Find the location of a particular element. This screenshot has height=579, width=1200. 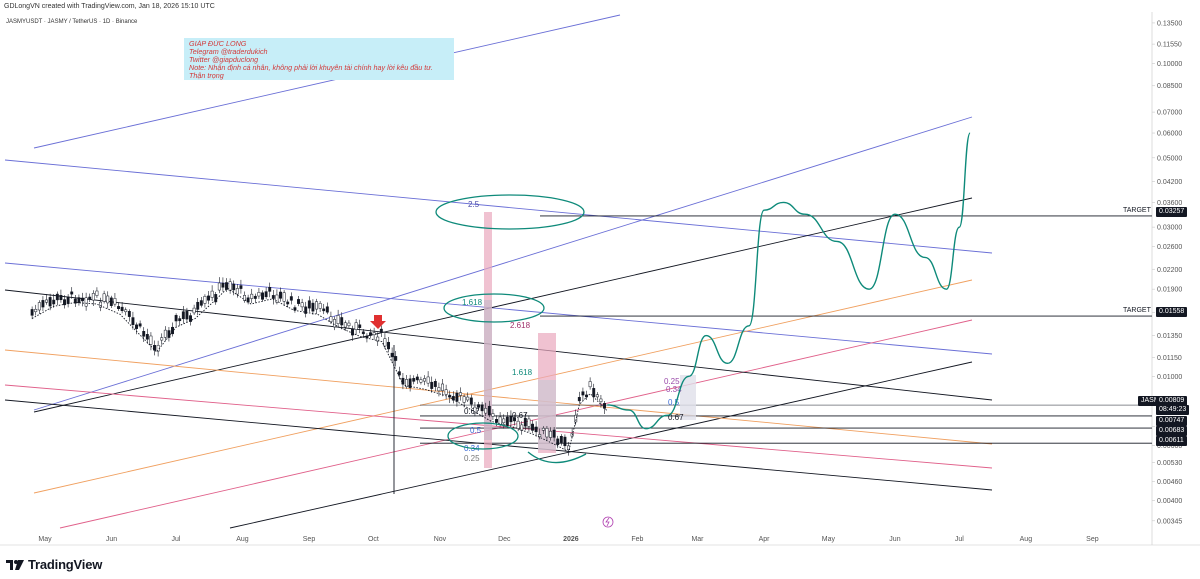

price-tick-label: 0.00530 is located at coordinates (1169, 463).